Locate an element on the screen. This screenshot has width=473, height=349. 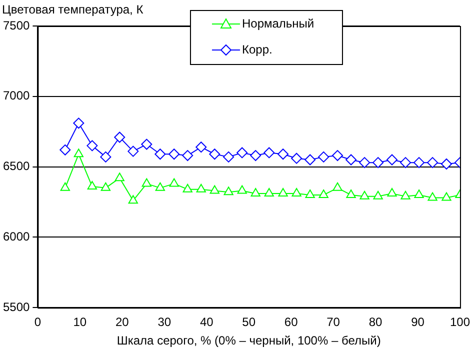
x-tick-label: 20 is located at coordinates (122, 322).